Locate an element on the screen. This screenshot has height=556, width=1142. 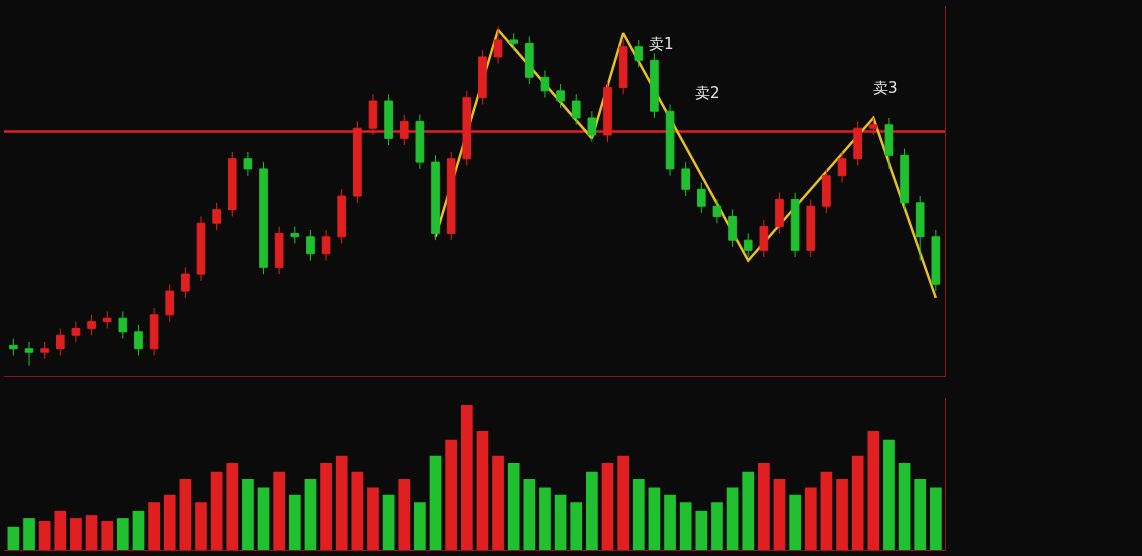
annotation: 卖2 is located at coordinates (707, 93).